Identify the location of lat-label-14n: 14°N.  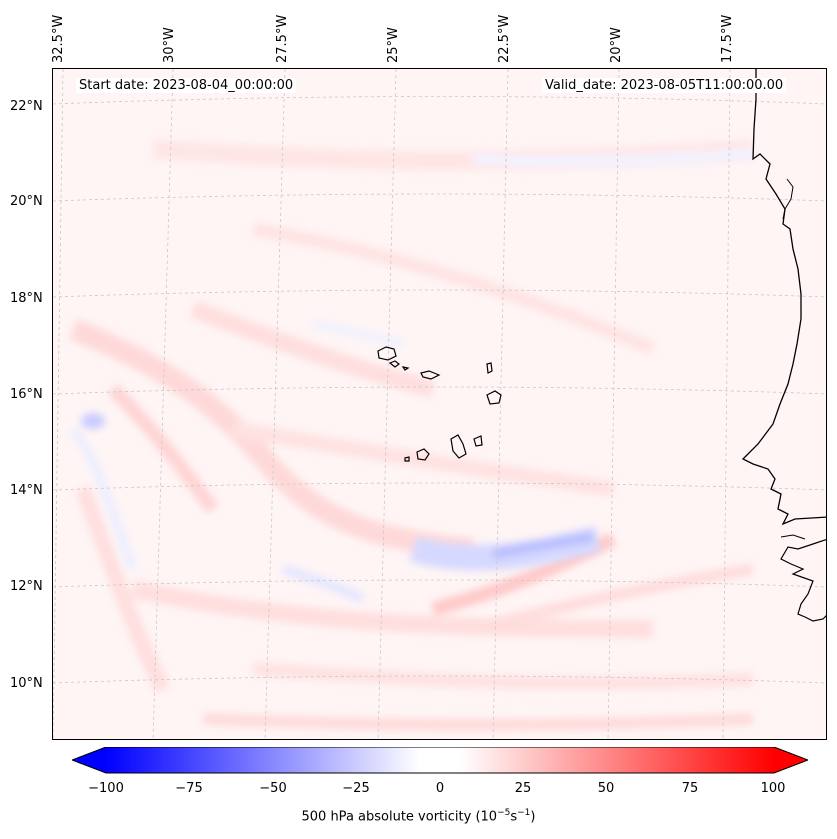
(26, 490).